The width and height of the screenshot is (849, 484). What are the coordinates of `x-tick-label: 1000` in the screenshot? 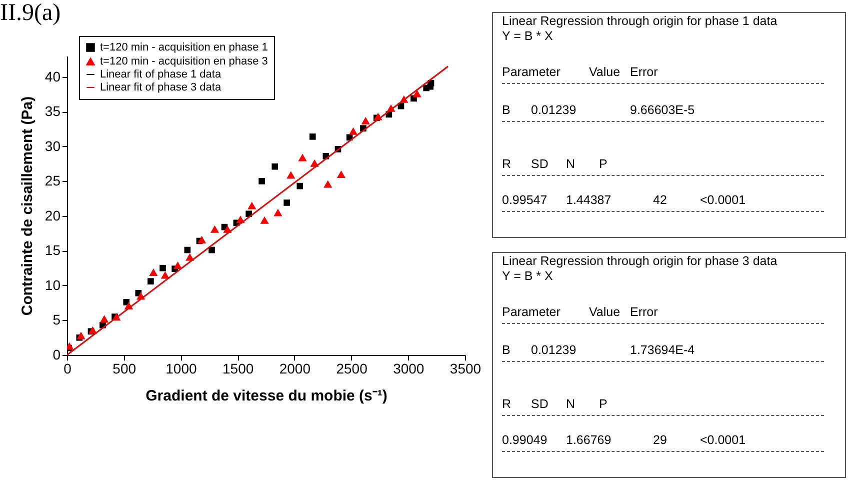 It's located at (181, 368).